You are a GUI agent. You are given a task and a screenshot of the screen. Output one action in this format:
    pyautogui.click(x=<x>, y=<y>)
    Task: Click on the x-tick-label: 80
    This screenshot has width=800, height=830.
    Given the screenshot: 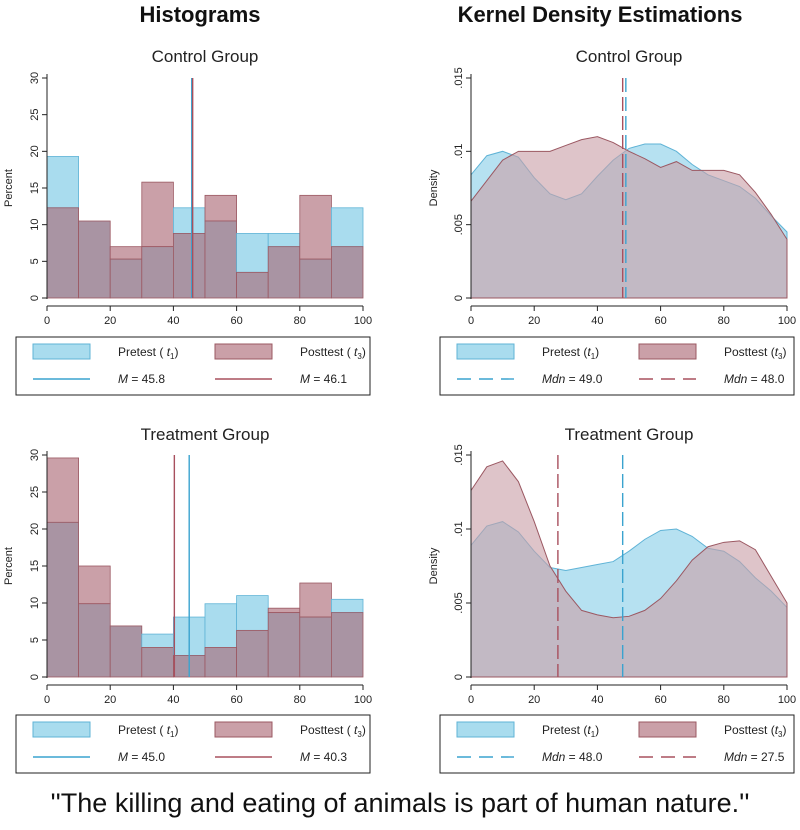 What is the action you would take?
    pyautogui.click(x=300, y=321)
    